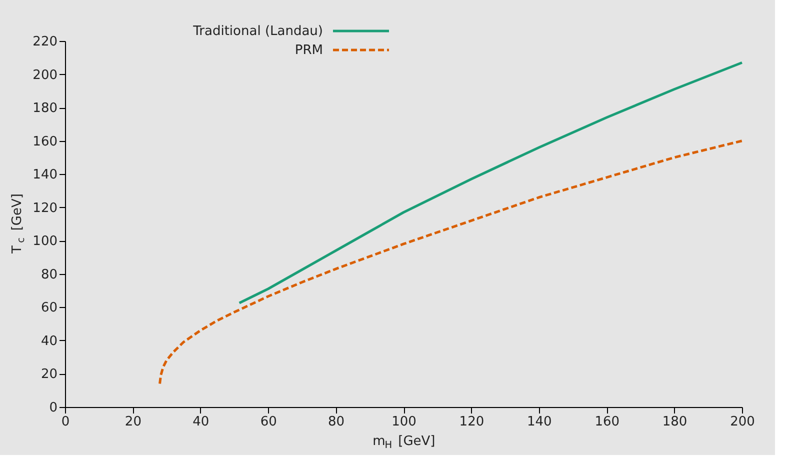  I want to click on y-tick-label: 0, so click(53, 408).